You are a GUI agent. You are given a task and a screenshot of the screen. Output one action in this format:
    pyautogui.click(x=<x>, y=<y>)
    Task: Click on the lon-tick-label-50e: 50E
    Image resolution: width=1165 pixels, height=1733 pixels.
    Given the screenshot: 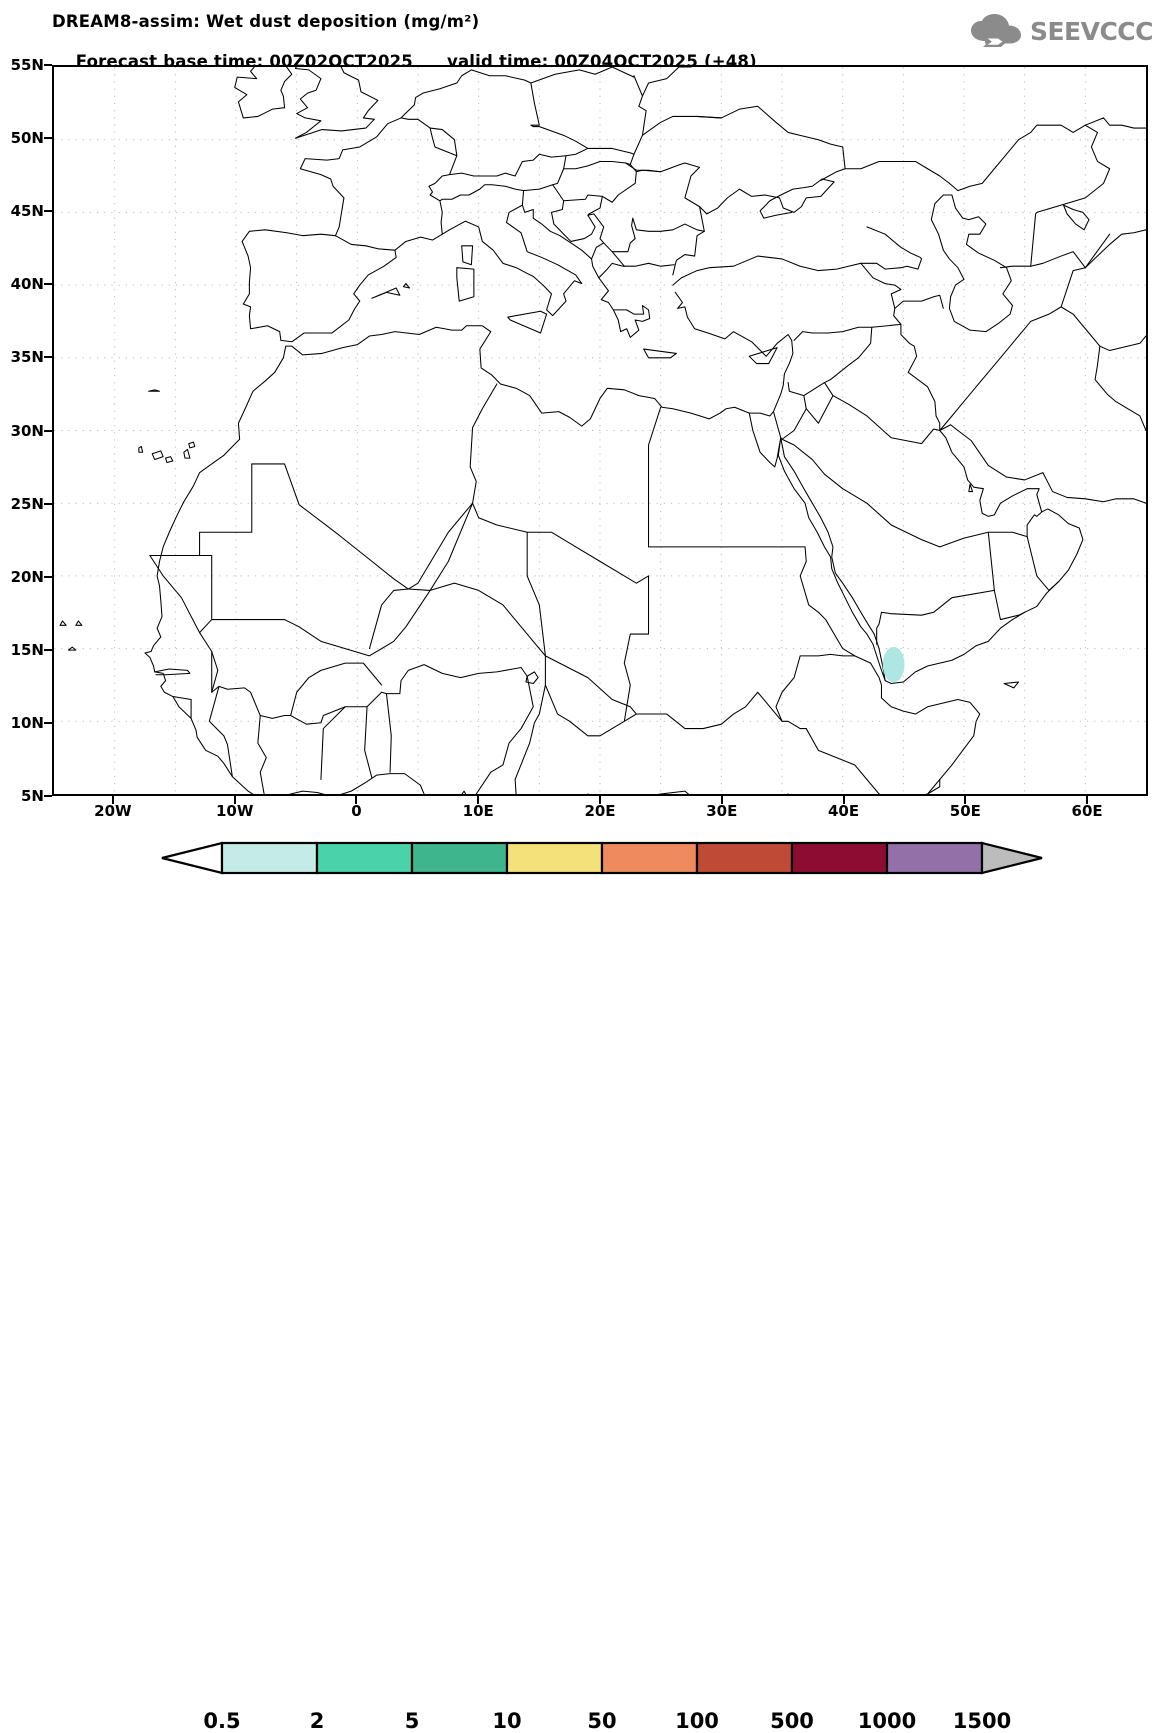 What is the action you would take?
    pyautogui.click(x=965, y=811)
    